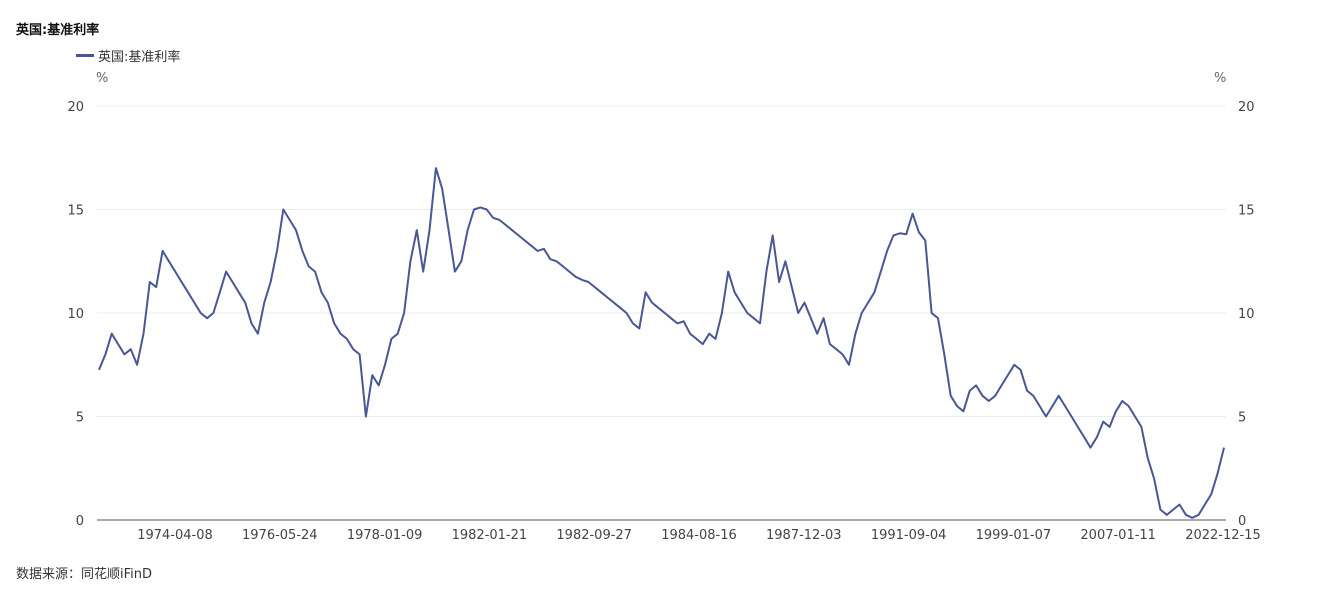 The width and height of the screenshot is (1323, 598). What do you see at coordinates (1242, 418) in the screenshot?
I see `y-tick-label-right: 5` at bounding box center [1242, 418].